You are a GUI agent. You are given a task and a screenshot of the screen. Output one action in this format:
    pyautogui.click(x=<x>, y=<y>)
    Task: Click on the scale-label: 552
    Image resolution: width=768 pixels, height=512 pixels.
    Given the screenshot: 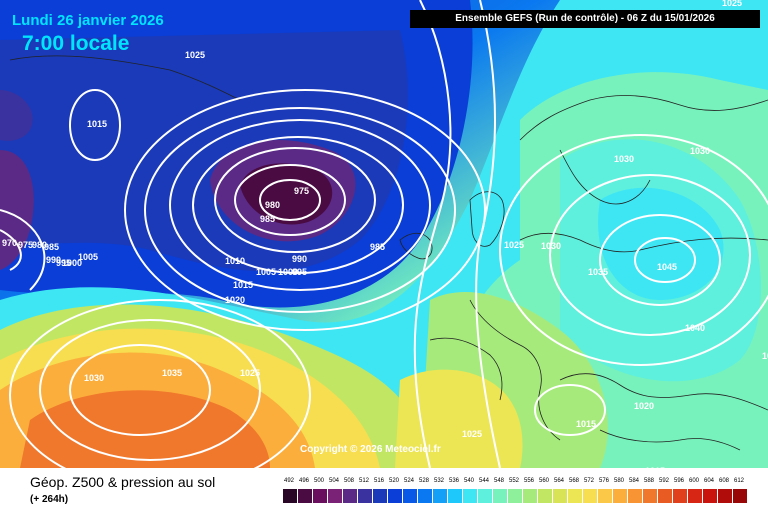 What is the action you would take?
    pyautogui.click(x=513, y=481)
    